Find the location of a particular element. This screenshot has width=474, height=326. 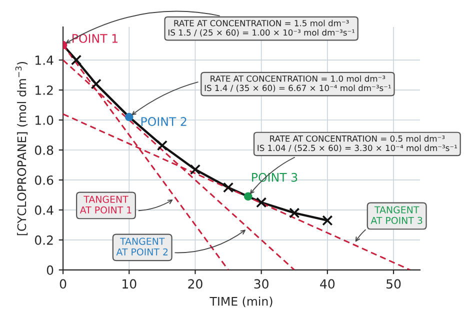

x-tick-label: 50 is located at coordinates (393, 284).